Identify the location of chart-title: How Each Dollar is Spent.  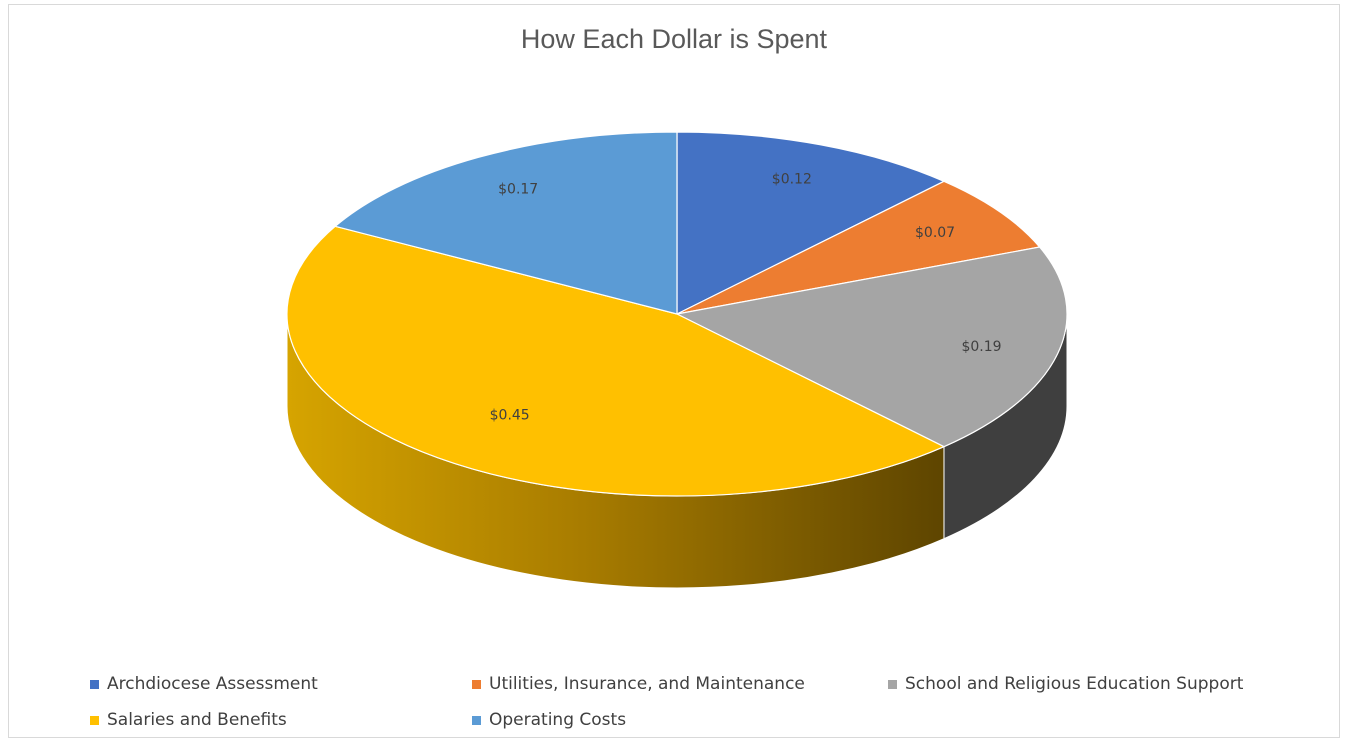
(674, 39).